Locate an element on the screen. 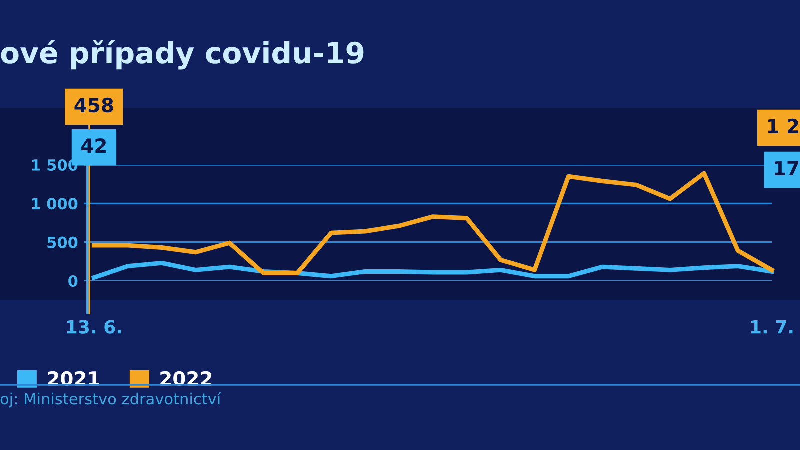 The width and height of the screenshot is (800, 450). text: 458 is located at coordinates (94, 105).